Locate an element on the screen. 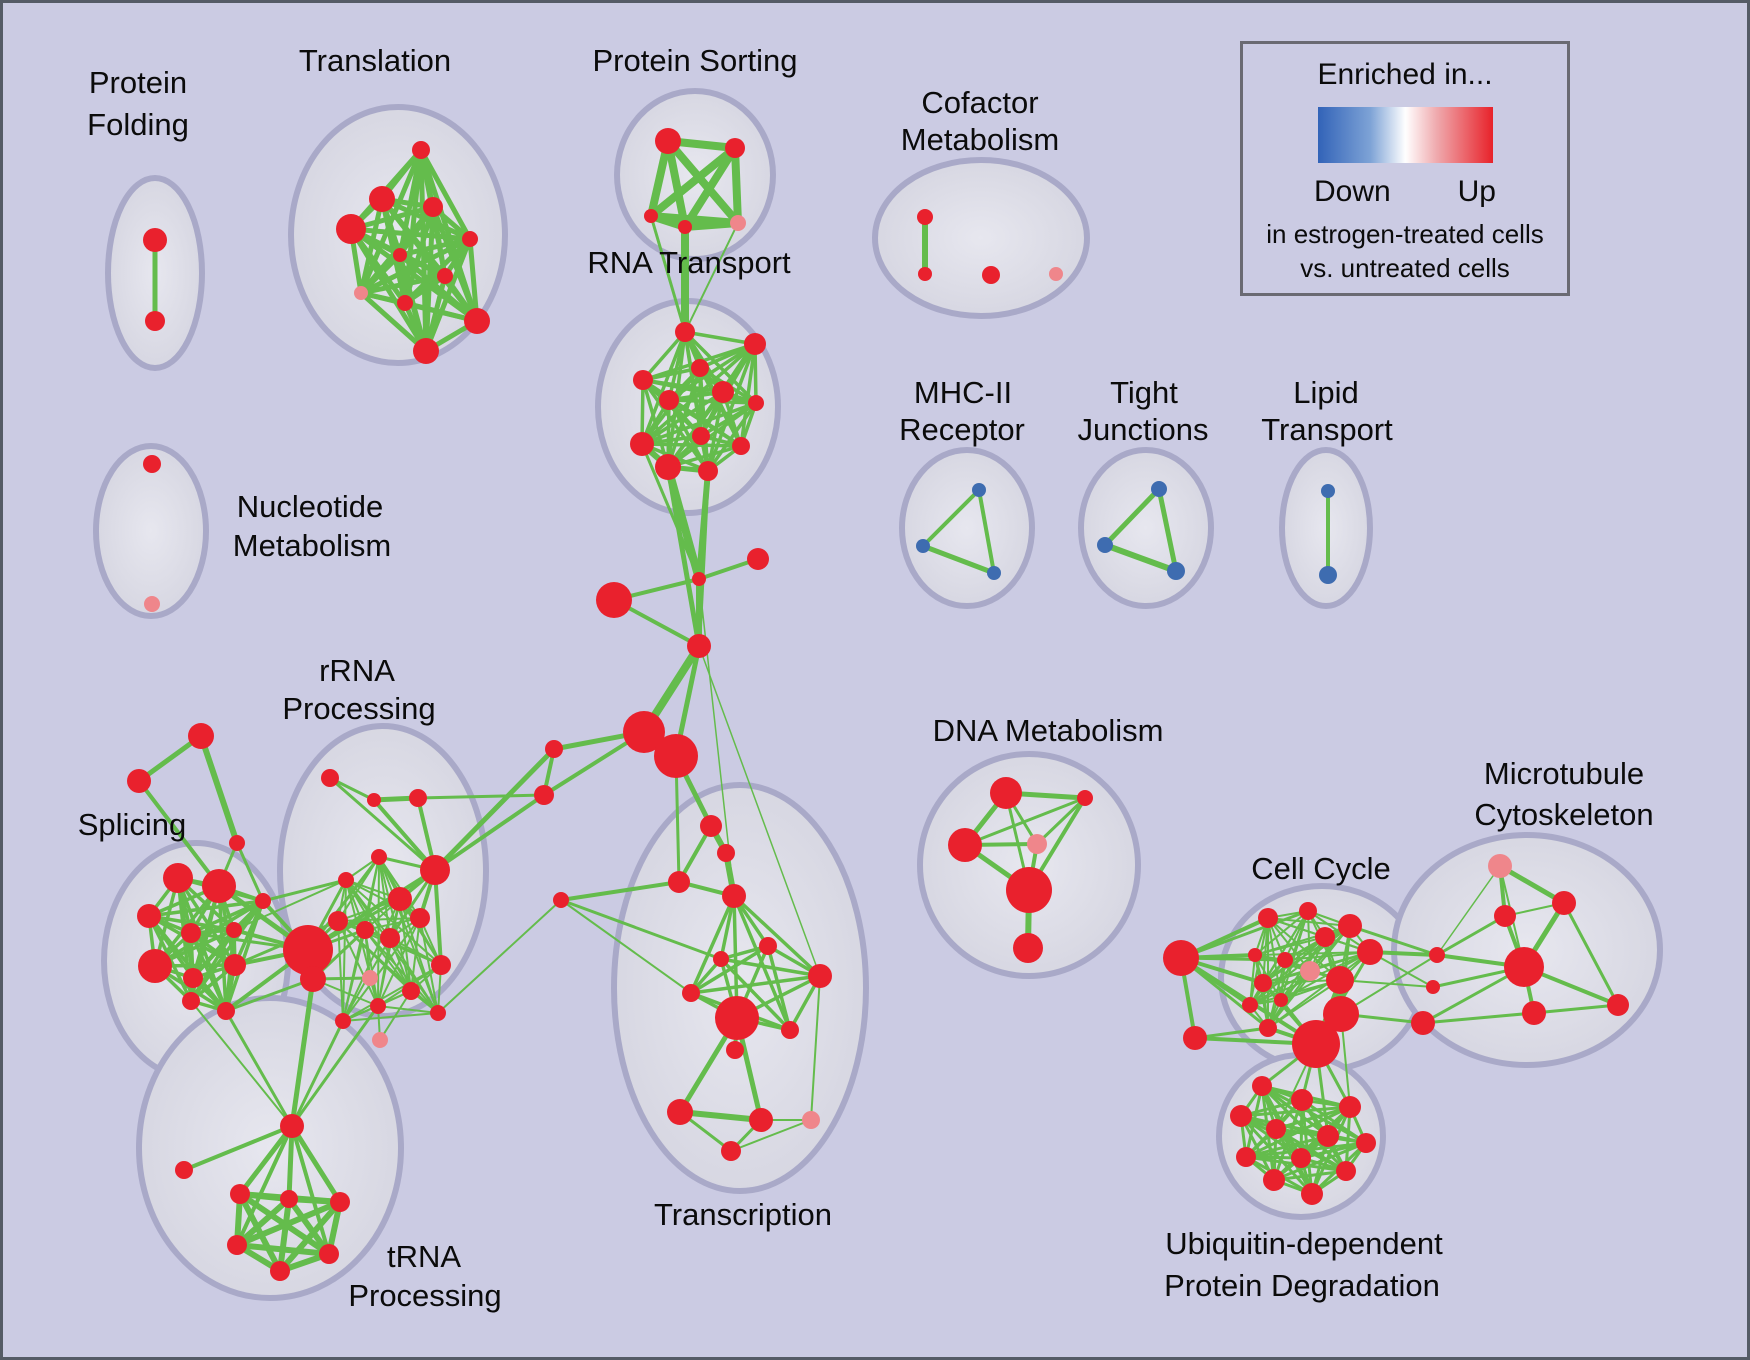 The image size is (1750, 1360). node-dm4 is located at coordinates (1037, 844).